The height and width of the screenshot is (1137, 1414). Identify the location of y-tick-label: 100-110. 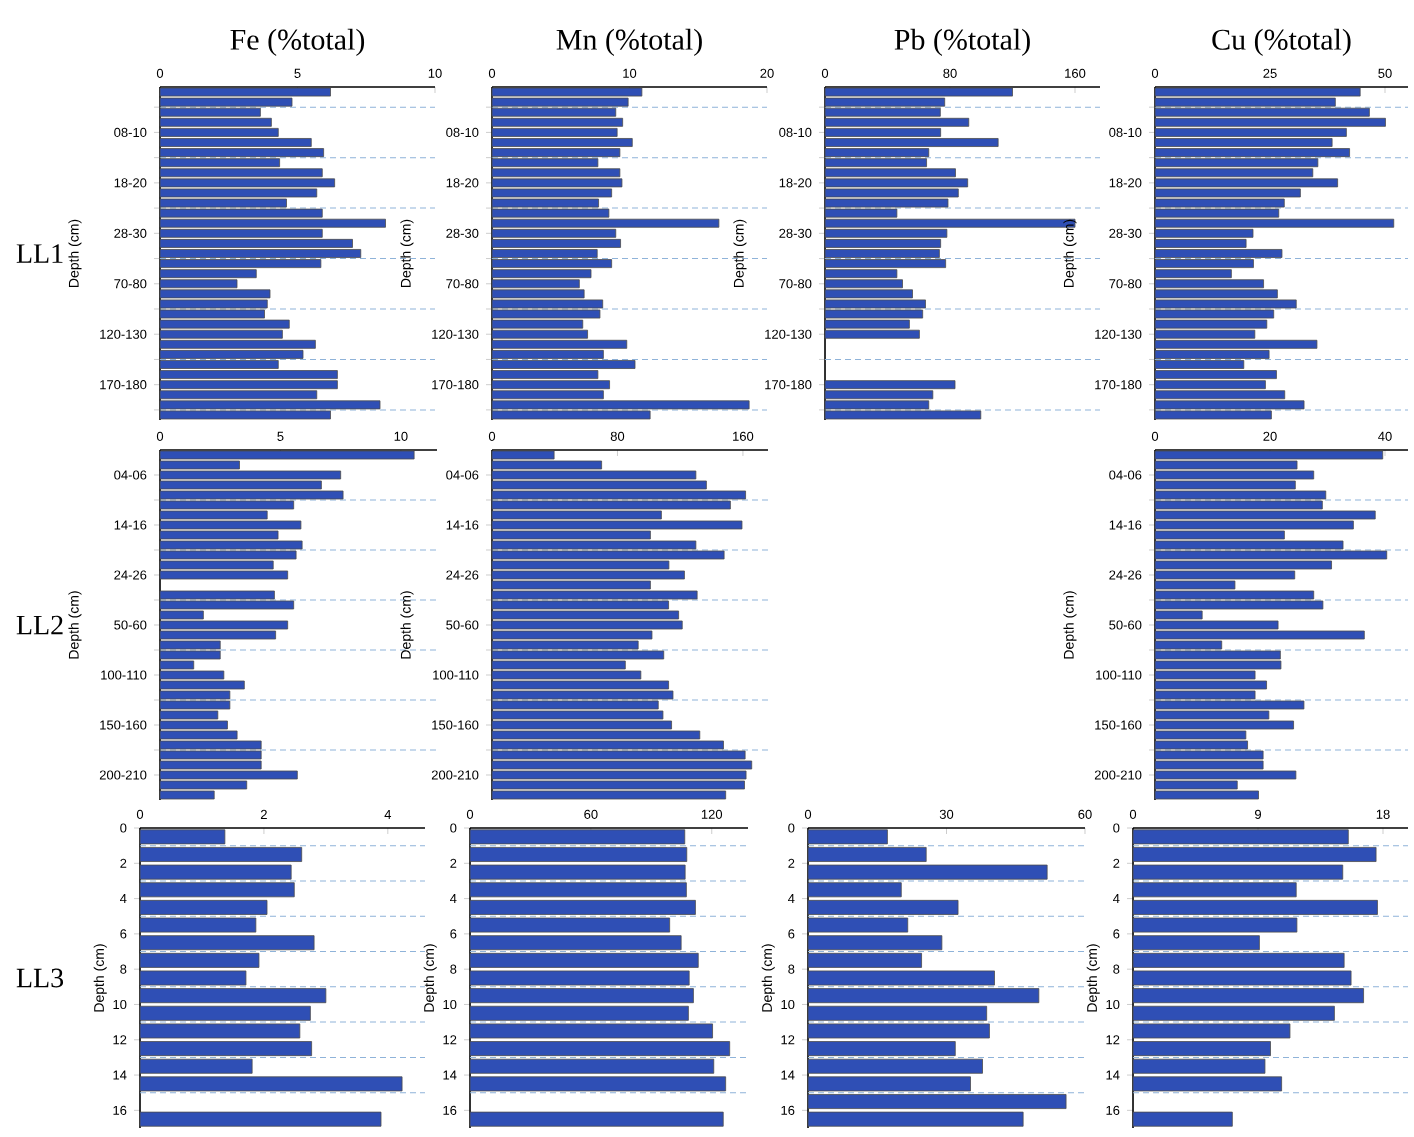
(124, 675).